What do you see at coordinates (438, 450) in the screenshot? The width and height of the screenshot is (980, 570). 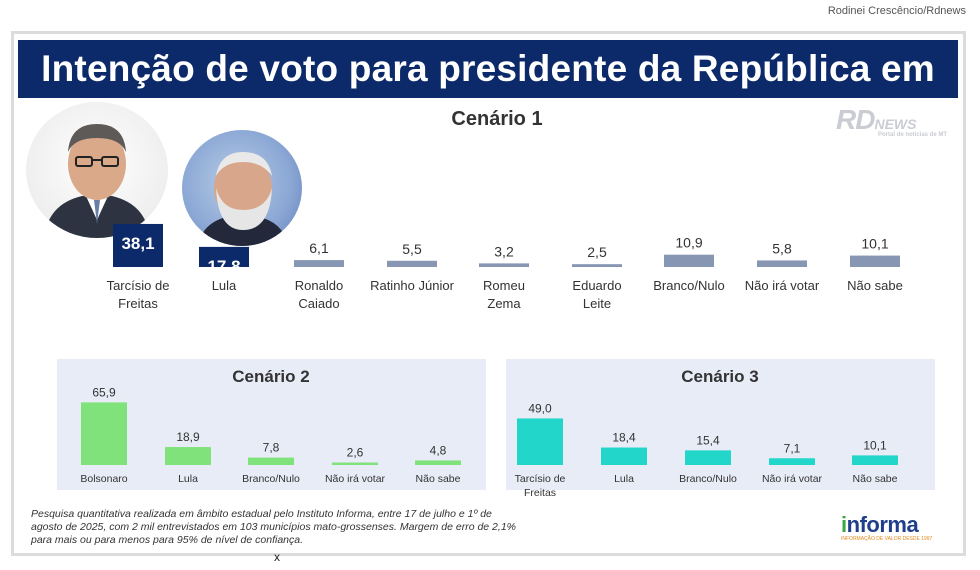 I see `scenario-2-value-label: 4,8` at bounding box center [438, 450].